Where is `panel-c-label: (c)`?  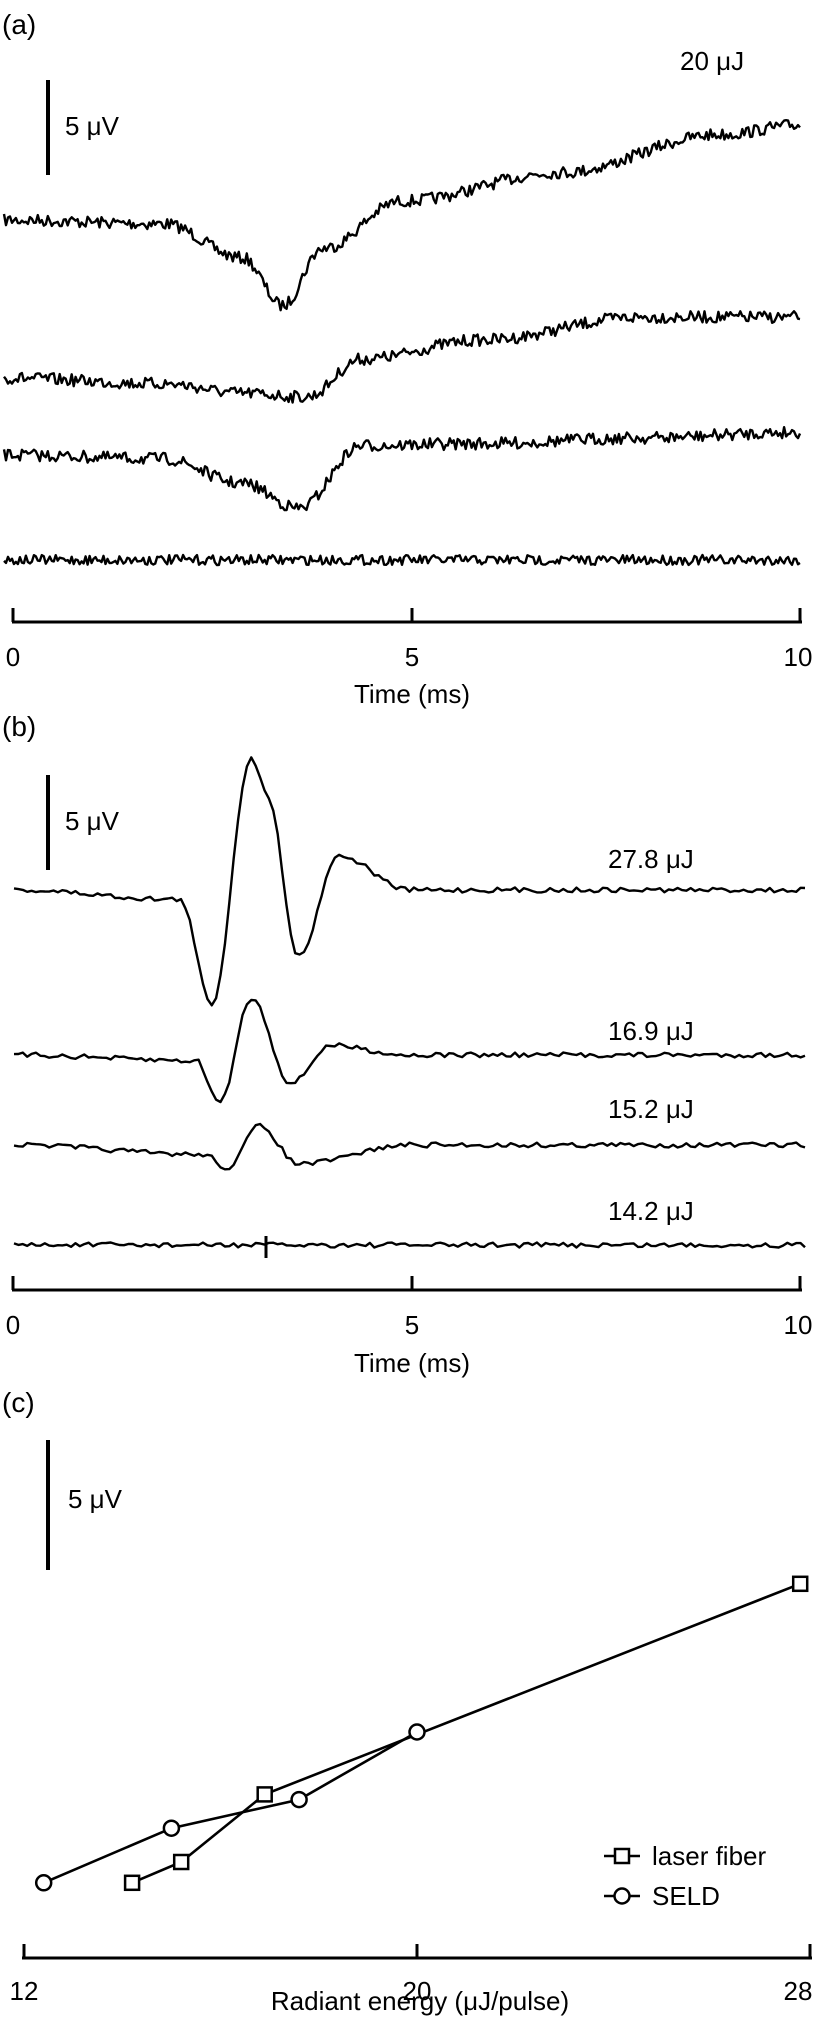 panel-c-label: (c) is located at coordinates (18, 1402).